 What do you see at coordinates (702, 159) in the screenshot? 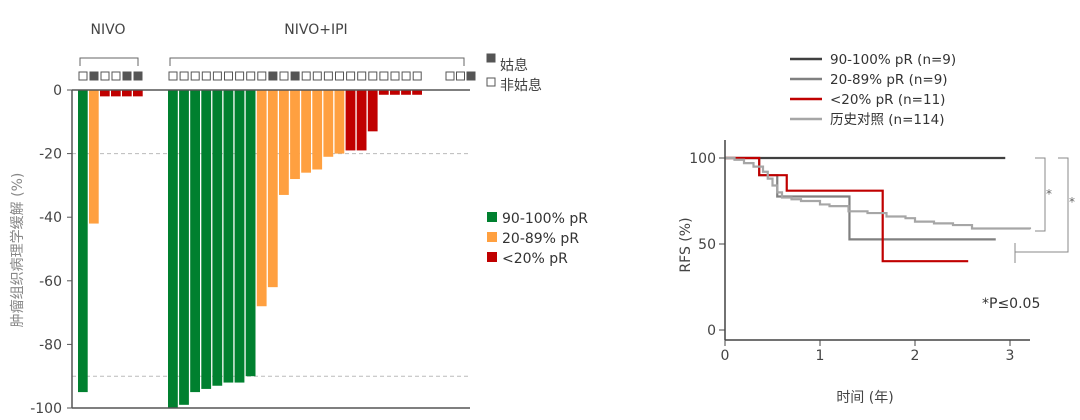
I see `y-tick-label: 100` at bounding box center [702, 159].